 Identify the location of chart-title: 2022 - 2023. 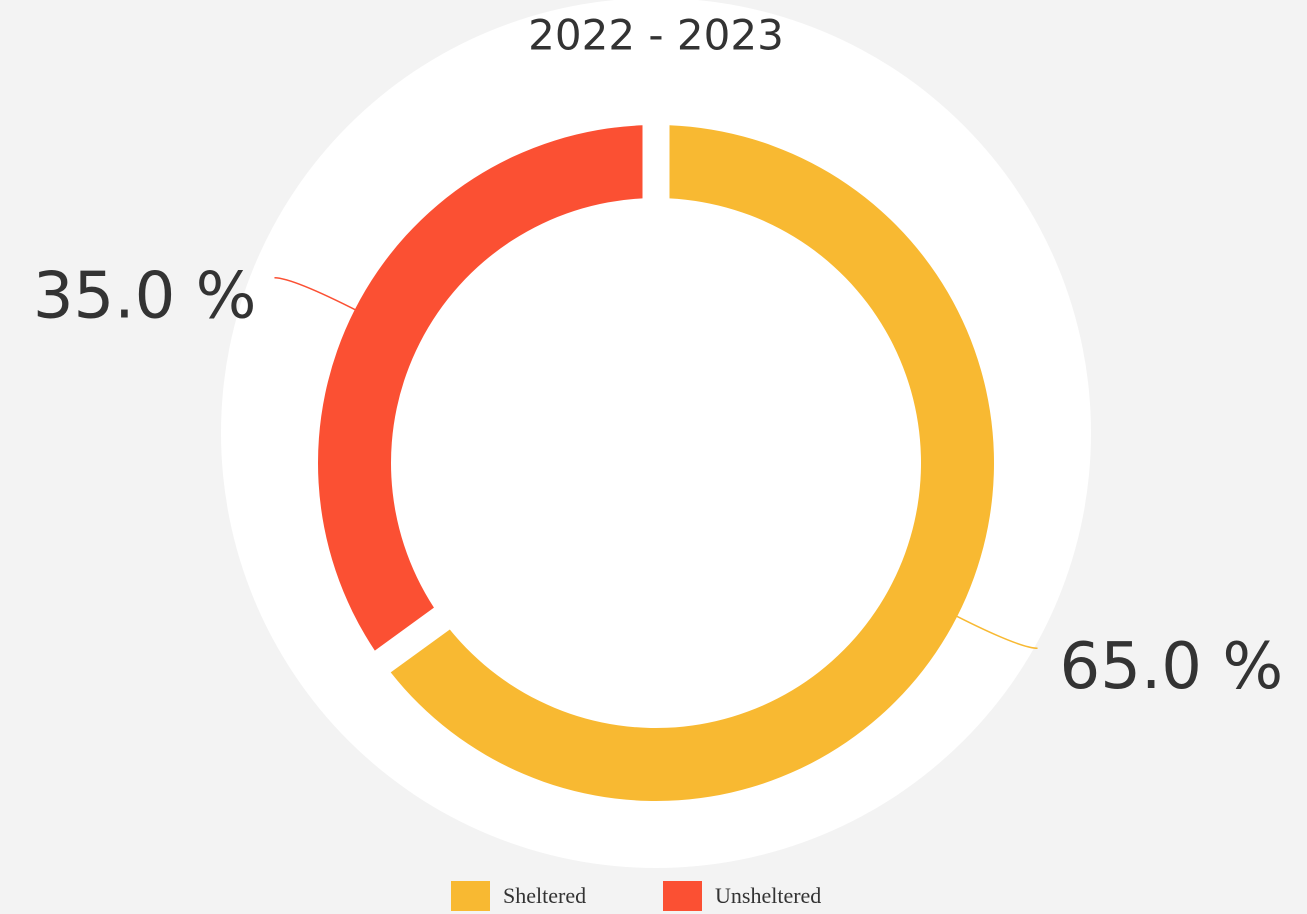
(656, 35).